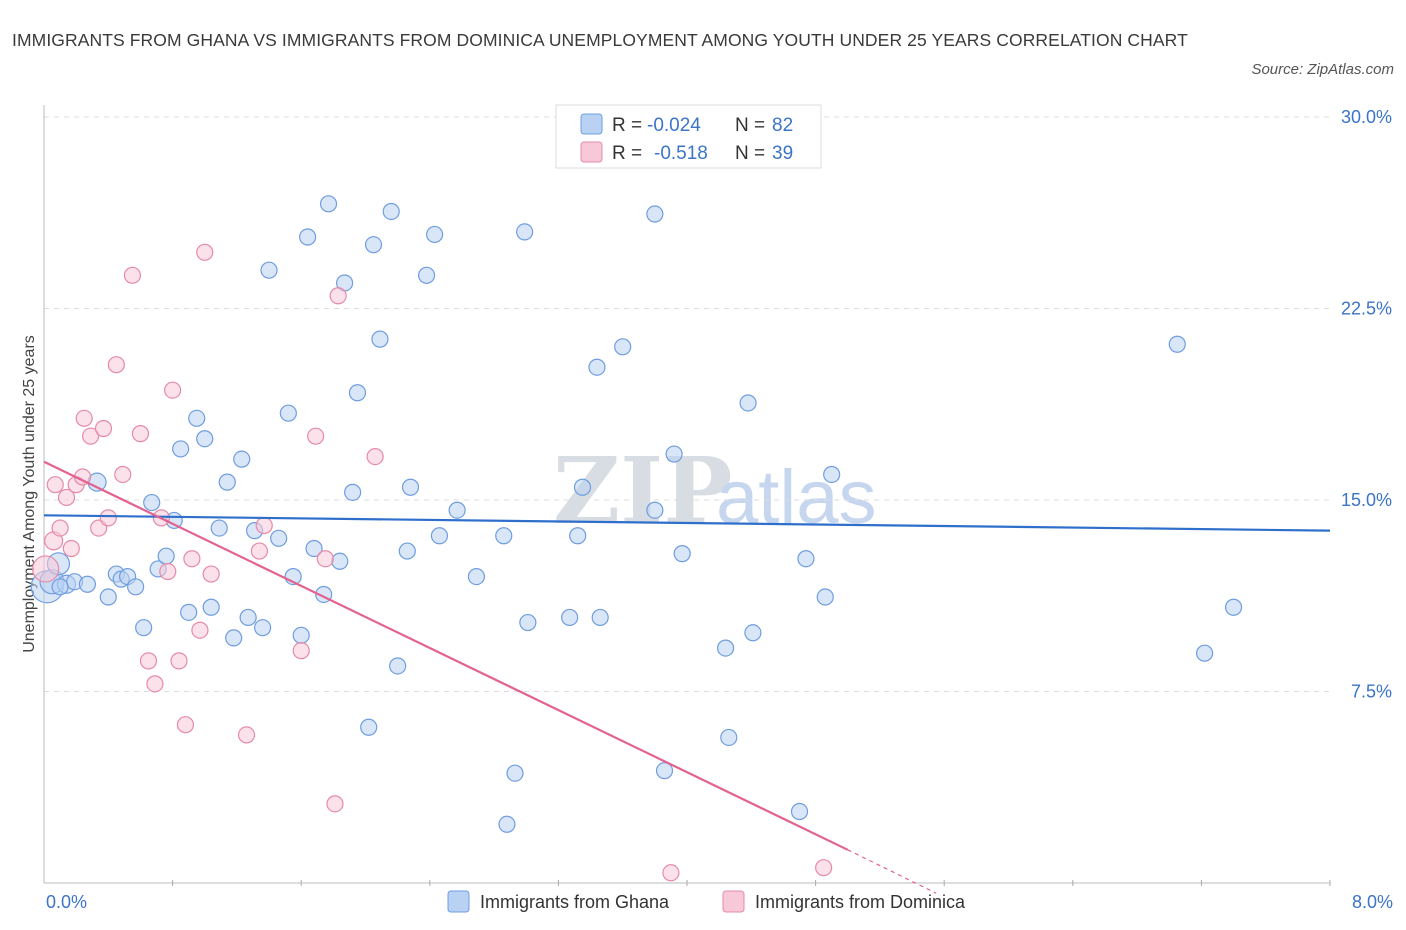  What do you see at coordinates (715, 491) in the screenshot?
I see `watermark: ZIP atlas` at bounding box center [715, 491].